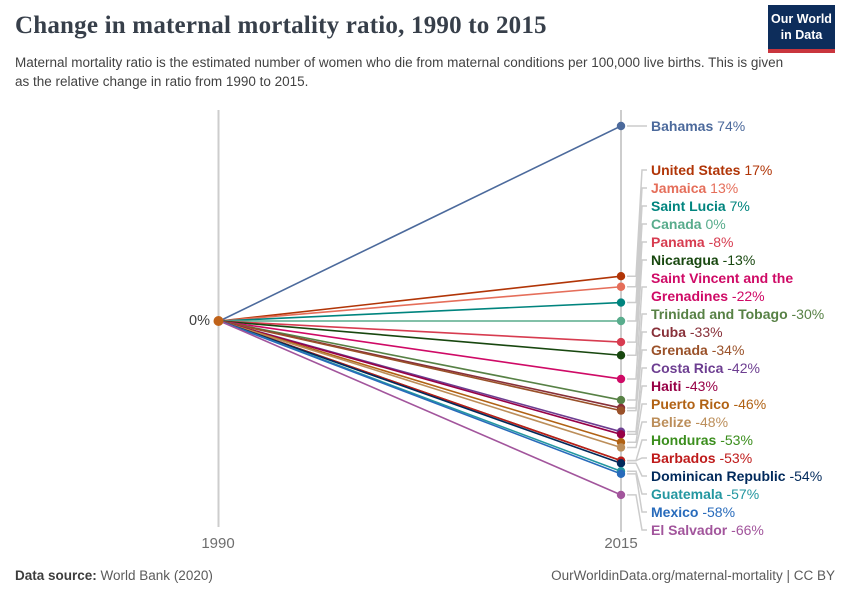 The width and height of the screenshot is (850, 600). I want to click on country-label-cuba: Cuba -33%, so click(687, 332).